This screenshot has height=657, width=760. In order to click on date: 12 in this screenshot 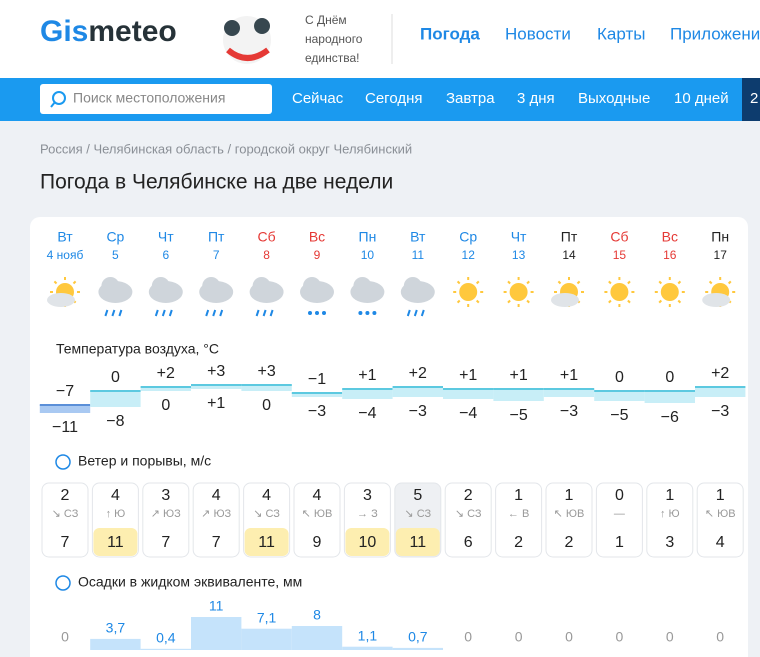, I will do `click(469, 255)`.